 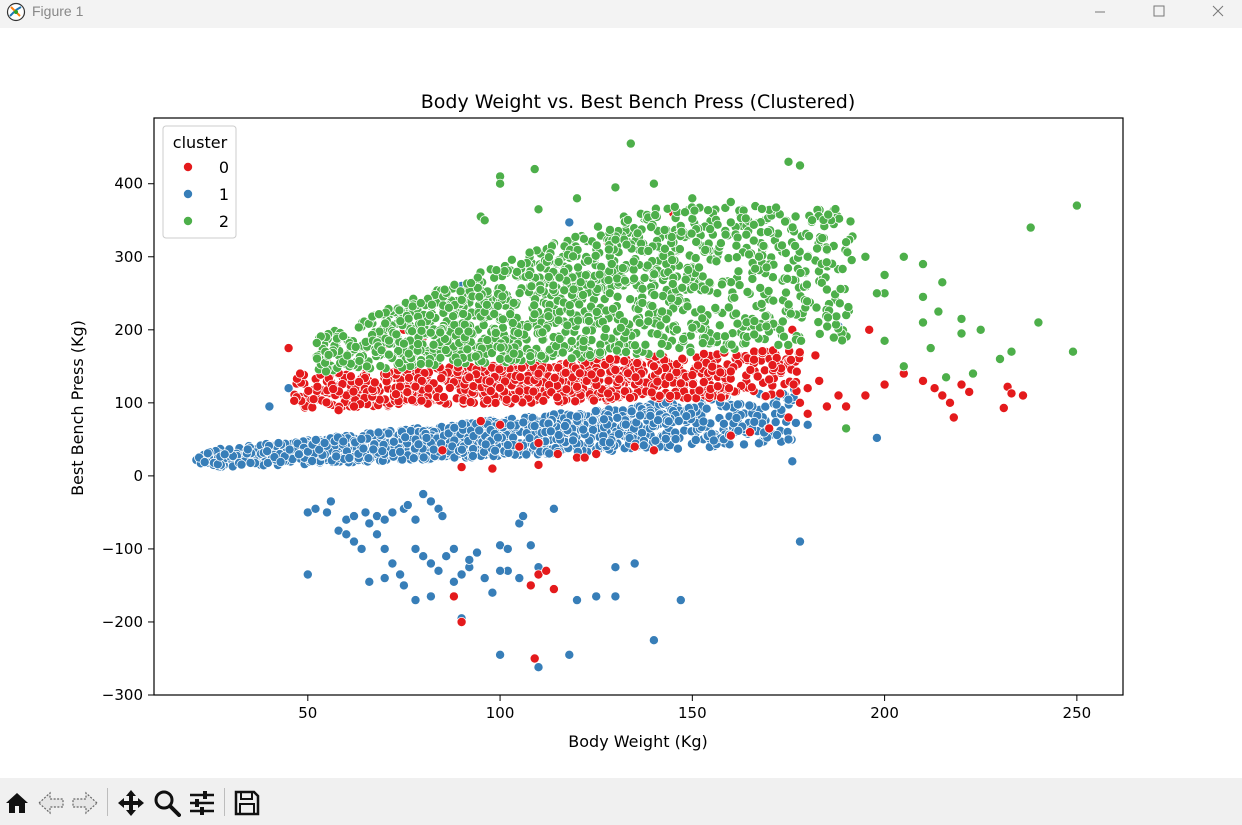 What do you see at coordinates (199, 182) in the screenshot?
I see `legend: cluster 0 1 2` at bounding box center [199, 182].